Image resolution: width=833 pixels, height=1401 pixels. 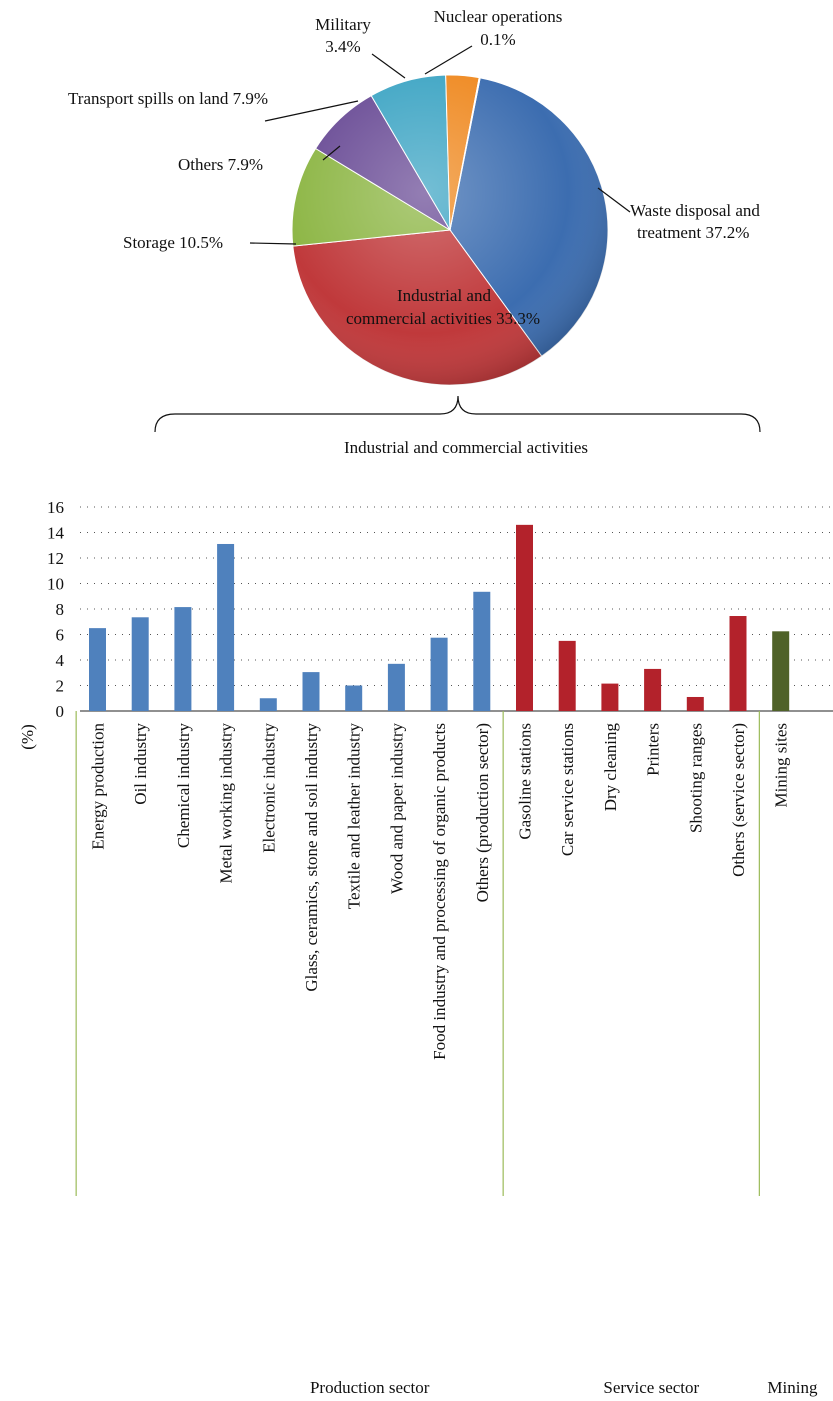 What do you see at coordinates (396, 687) in the screenshot?
I see `bar-wood-and-paper-industry` at bounding box center [396, 687].